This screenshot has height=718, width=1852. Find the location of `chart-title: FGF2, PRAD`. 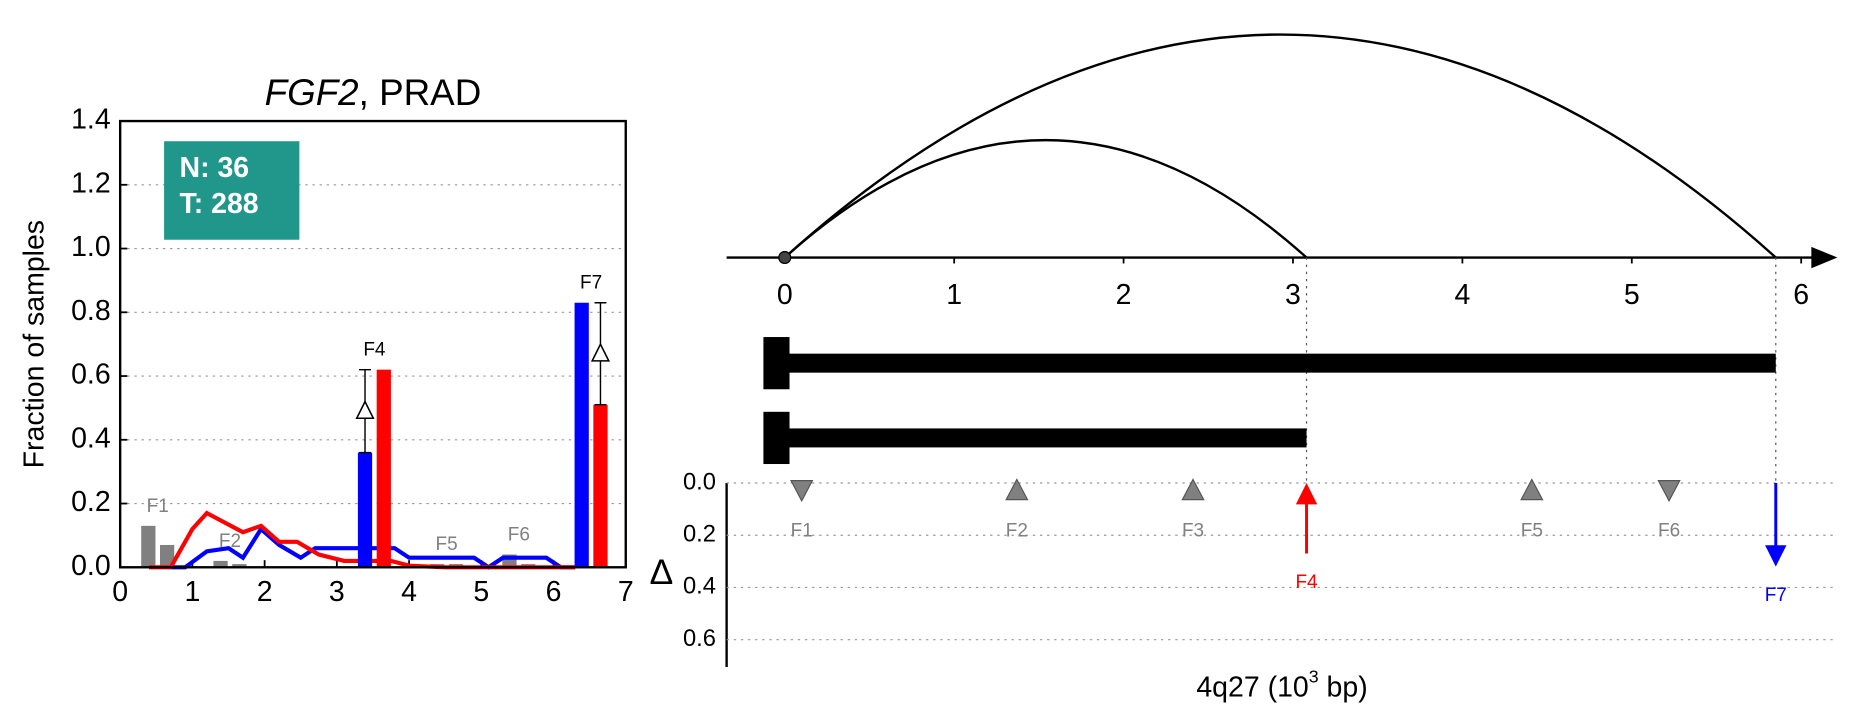

chart-title: FGF2, PRAD is located at coordinates (373, 92).